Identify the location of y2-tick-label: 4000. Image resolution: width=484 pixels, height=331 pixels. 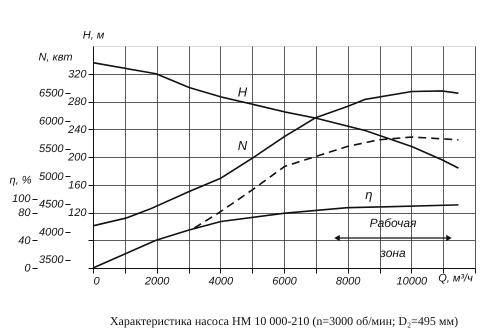
(51, 232).